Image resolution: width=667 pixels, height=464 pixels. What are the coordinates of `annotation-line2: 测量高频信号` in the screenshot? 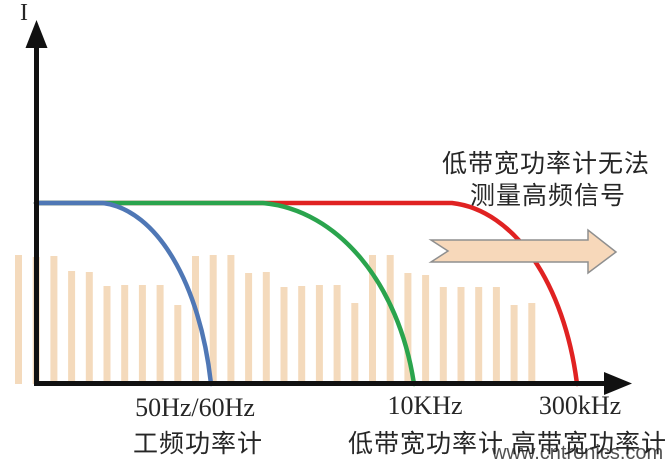 It's located at (548, 196).